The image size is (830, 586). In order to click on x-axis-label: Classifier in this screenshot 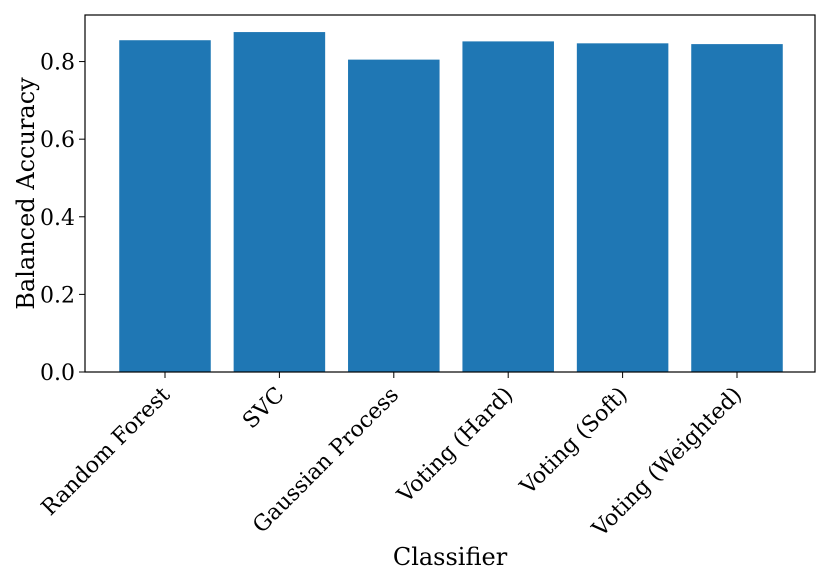, I will do `click(450, 557)`.